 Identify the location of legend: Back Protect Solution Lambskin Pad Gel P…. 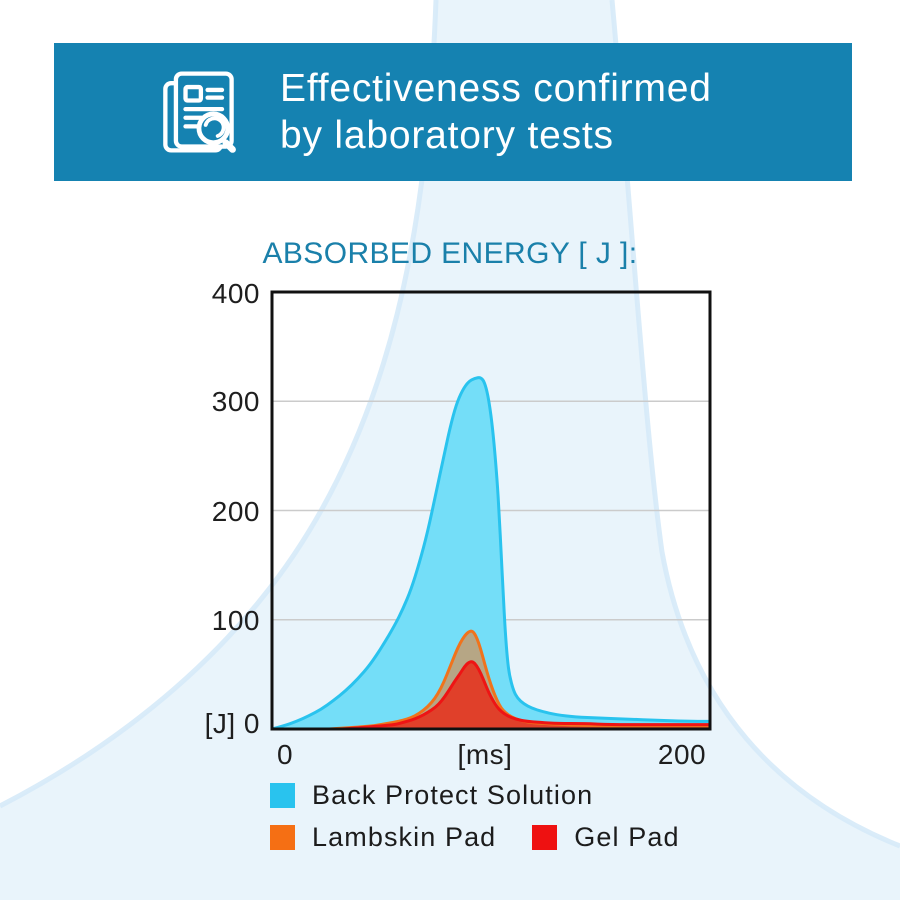
(475, 822).